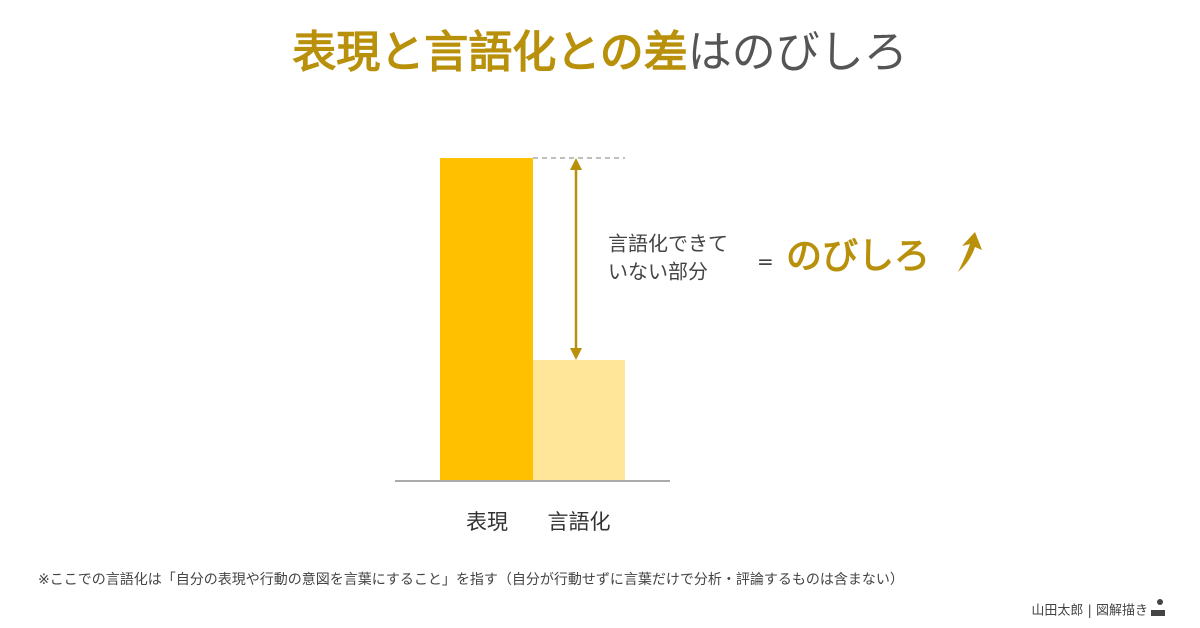 The height and width of the screenshot is (628, 1200). I want to click on arrow-head-top, so click(576, 164).